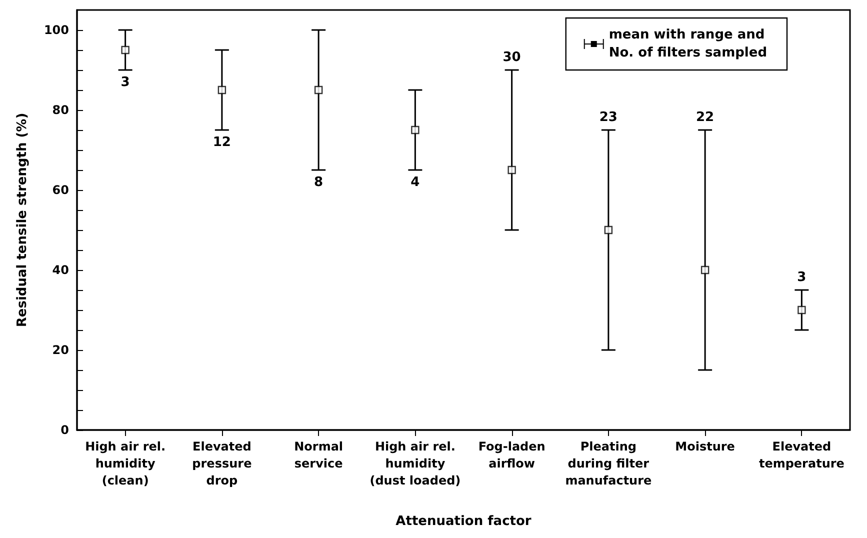  What do you see at coordinates (512, 455) in the screenshot?
I see `x-tick-label: Fog-laden airflow` at bounding box center [512, 455].